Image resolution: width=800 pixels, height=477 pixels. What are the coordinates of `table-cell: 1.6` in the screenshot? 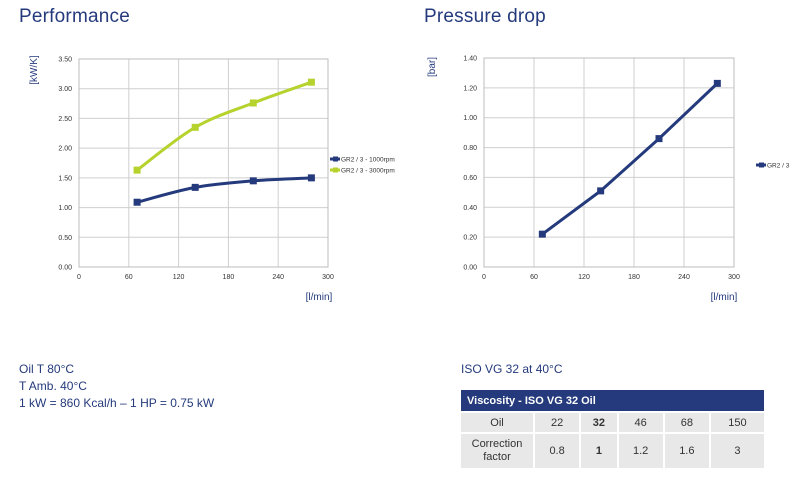 It's located at (686, 450).